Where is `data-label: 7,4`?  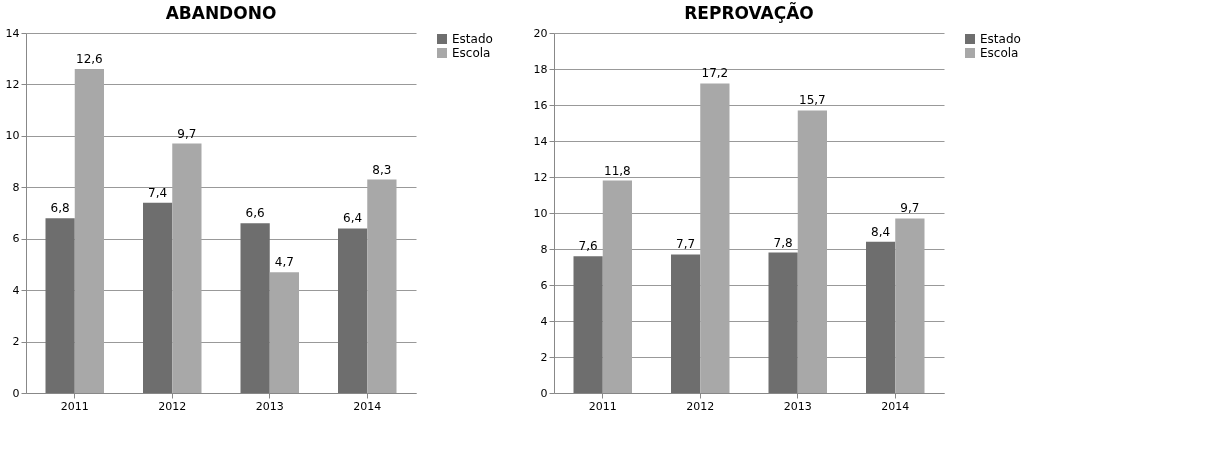 data-label: 7,4 is located at coordinates (158, 192).